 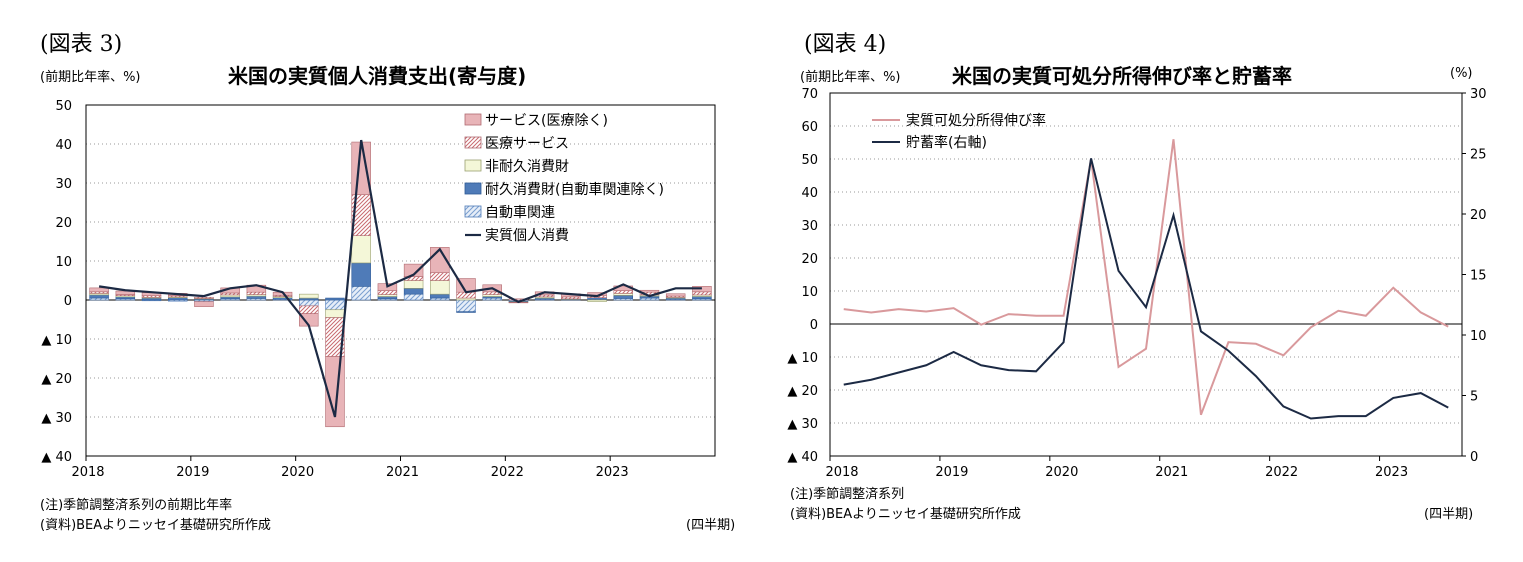 What do you see at coordinates (809, 94) in the screenshot?
I see `y-tick-label: 70` at bounding box center [809, 94].